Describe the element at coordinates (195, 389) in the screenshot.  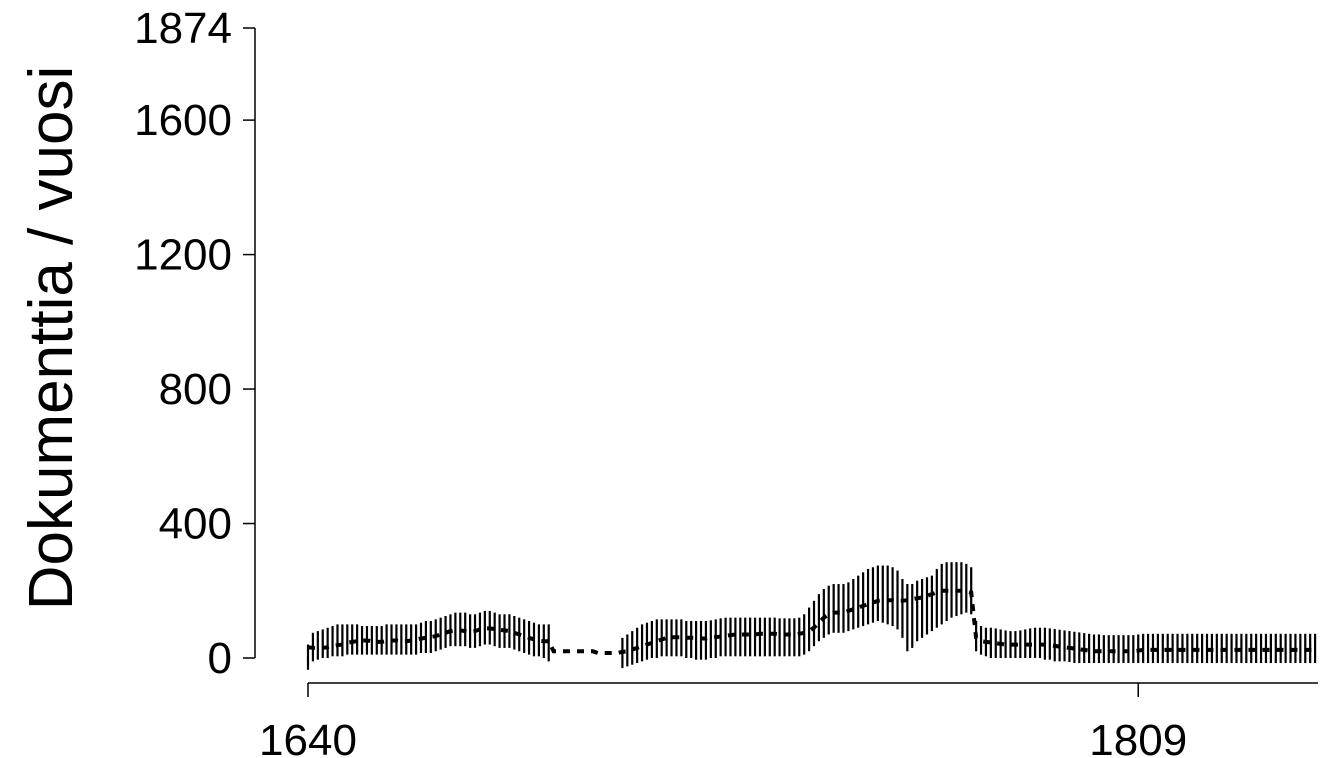
I see `y-tick-label-2: 800` at that location.